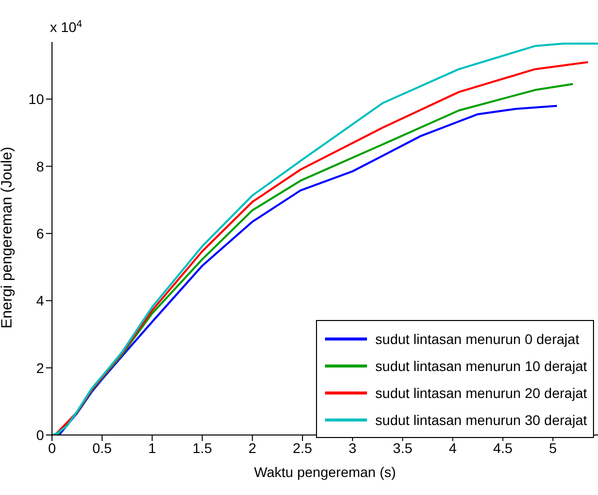  I want to click on y-tick-label: 2, so click(40, 368).